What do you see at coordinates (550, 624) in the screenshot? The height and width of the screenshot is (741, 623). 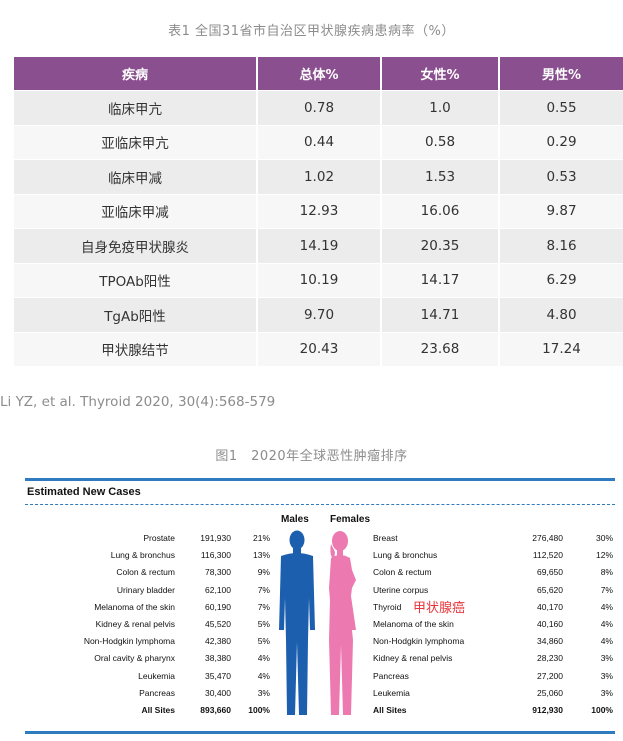 I see `case-count: 40,160` at bounding box center [550, 624].